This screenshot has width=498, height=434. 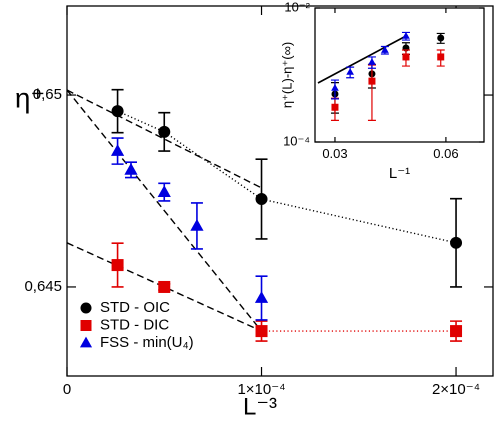 I want to click on x-axis-label: L⁻³, so click(x=260, y=406).